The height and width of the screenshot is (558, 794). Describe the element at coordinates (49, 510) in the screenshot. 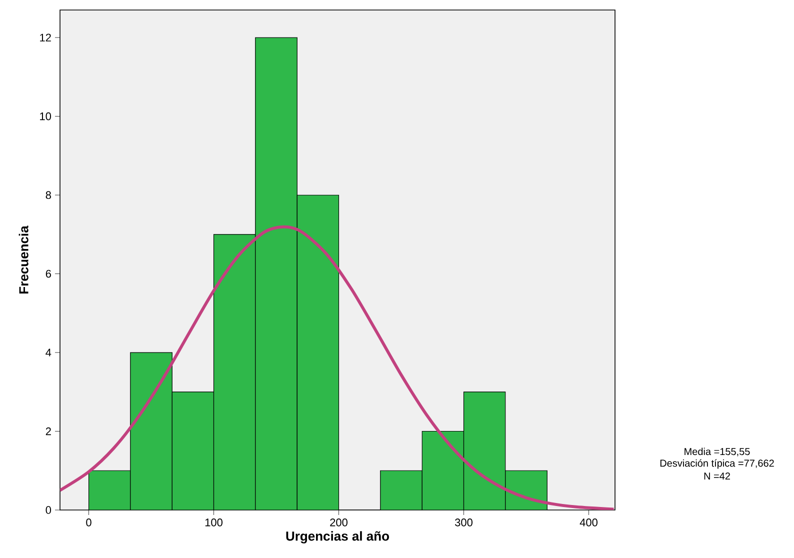

I see `y-tick-label: 0` at that location.